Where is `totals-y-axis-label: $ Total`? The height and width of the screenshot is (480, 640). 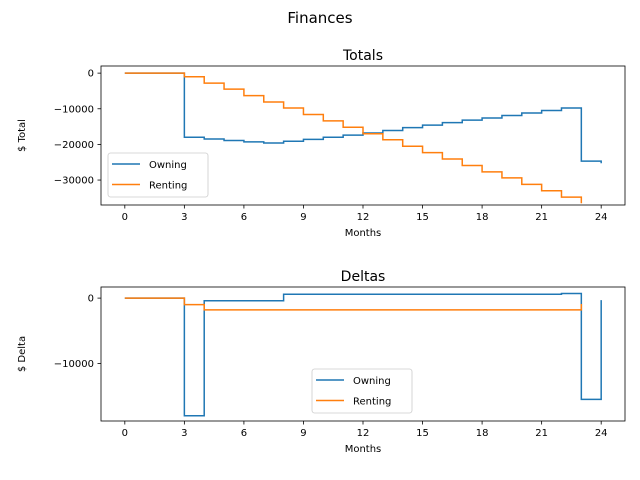
totals-y-axis-label: $ Total is located at coordinates (22, 135).